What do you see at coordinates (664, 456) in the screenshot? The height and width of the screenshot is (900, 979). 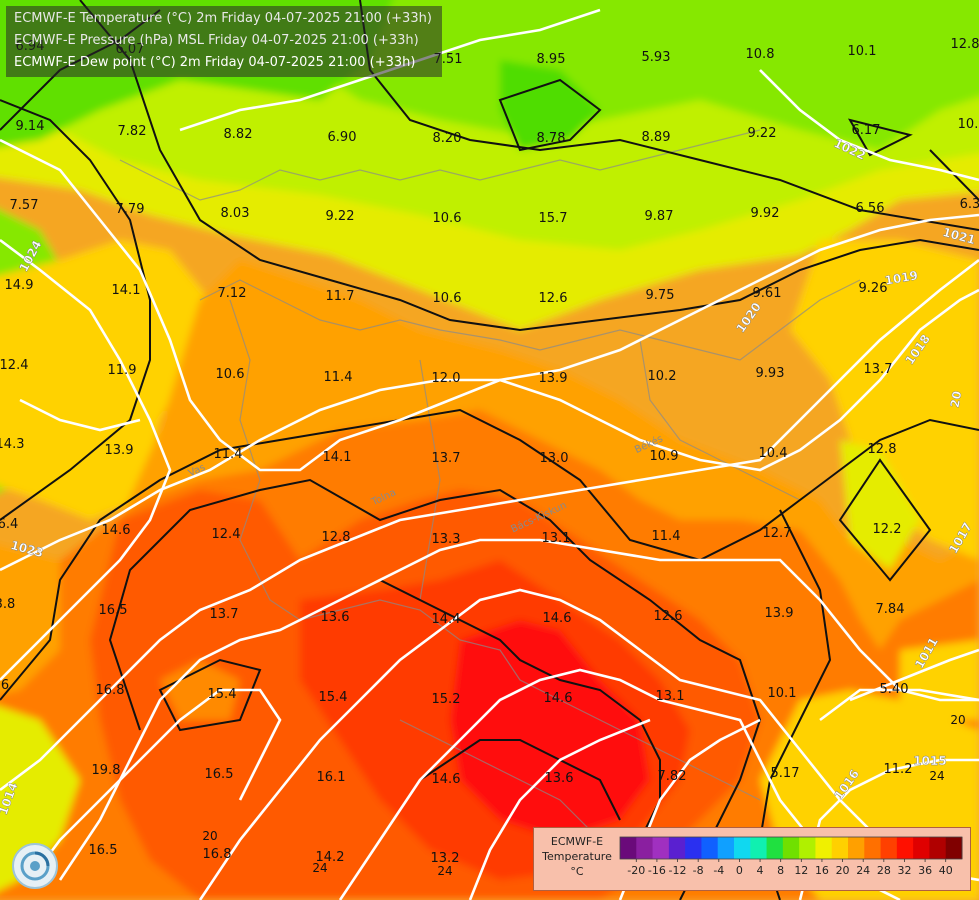 I see `dewpoint-value: 10.9` at bounding box center [664, 456].